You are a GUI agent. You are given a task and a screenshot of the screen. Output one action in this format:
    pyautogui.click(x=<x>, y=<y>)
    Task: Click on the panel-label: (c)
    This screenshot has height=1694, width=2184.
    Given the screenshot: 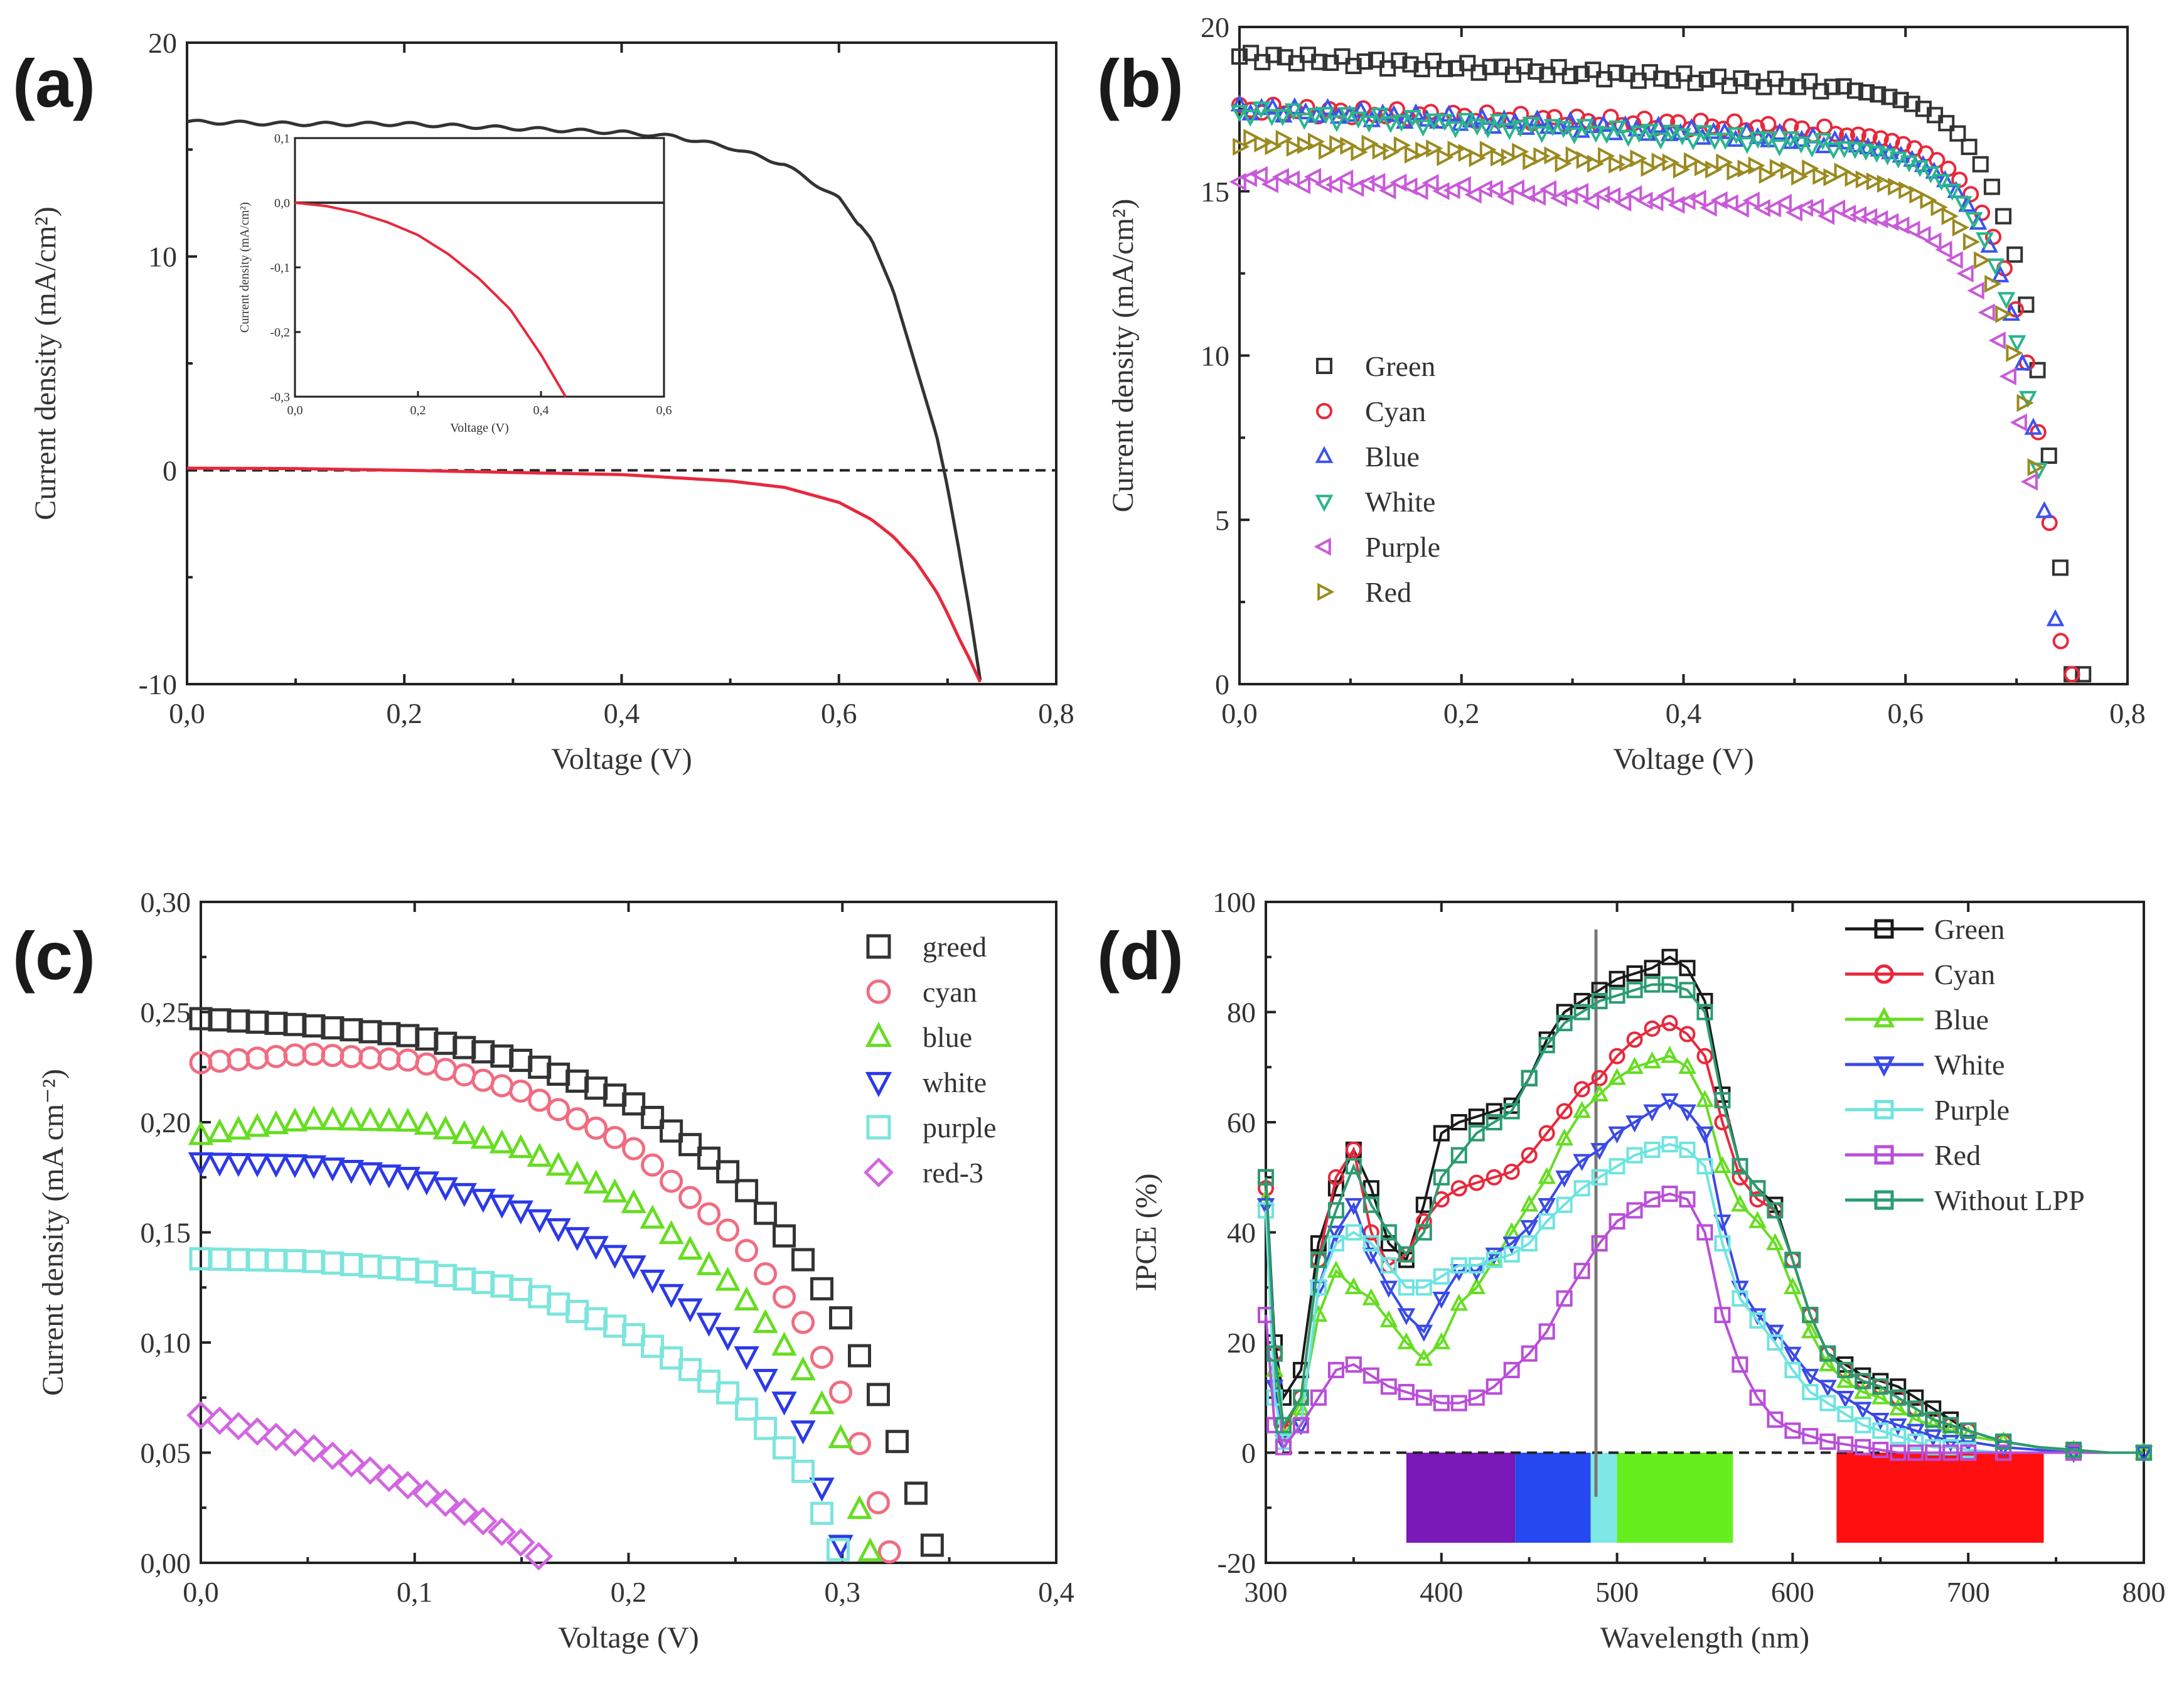 What is the action you would take?
    pyautogui.click(x=54, y=956)
    